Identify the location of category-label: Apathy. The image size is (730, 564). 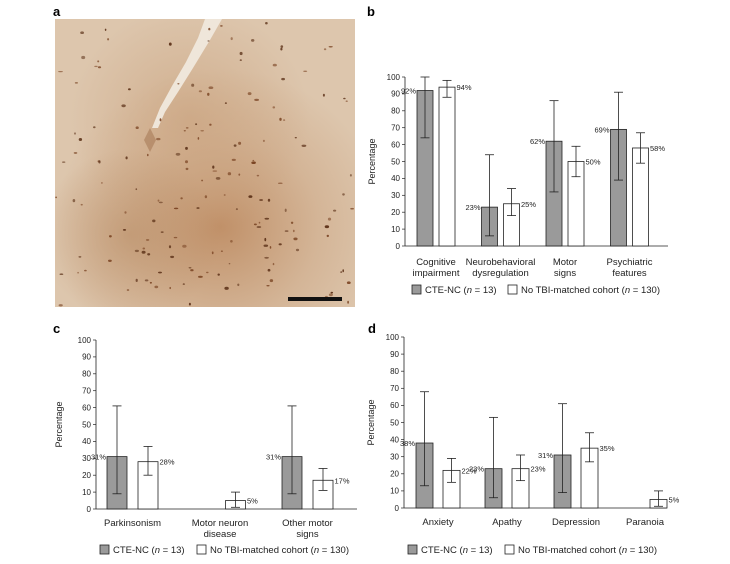
(507, 522).